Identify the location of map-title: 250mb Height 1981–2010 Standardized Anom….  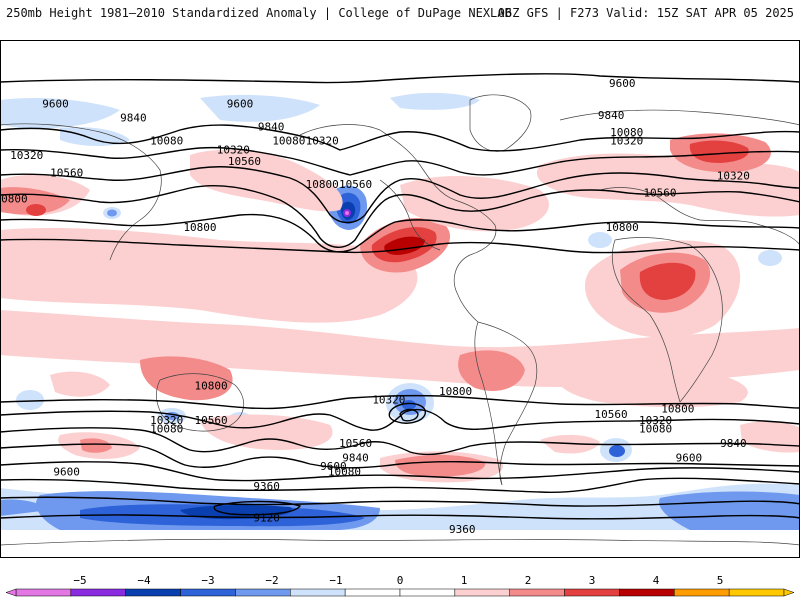
(259, 13).